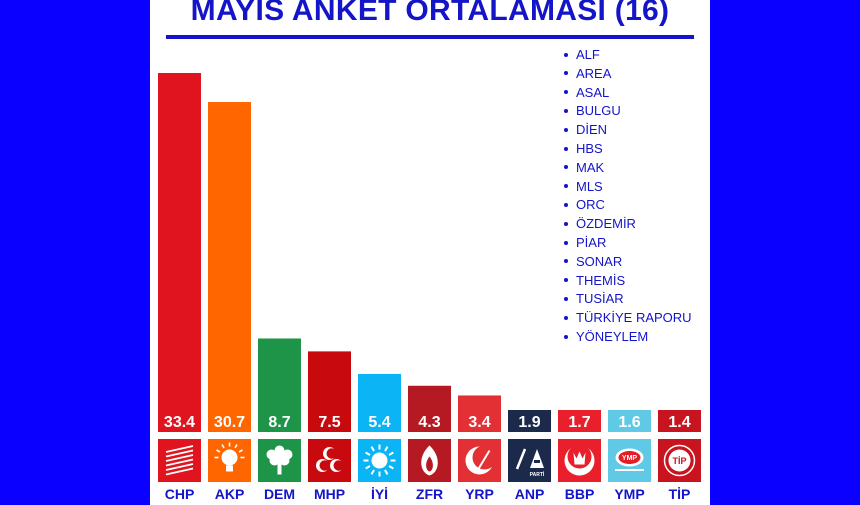 The height and width of the screenshot is (505, 860). What do you see at coordinates (429, 422) in the screenshot?
I see `bar-value-label: 4.3` at bounding box center [429, 422].